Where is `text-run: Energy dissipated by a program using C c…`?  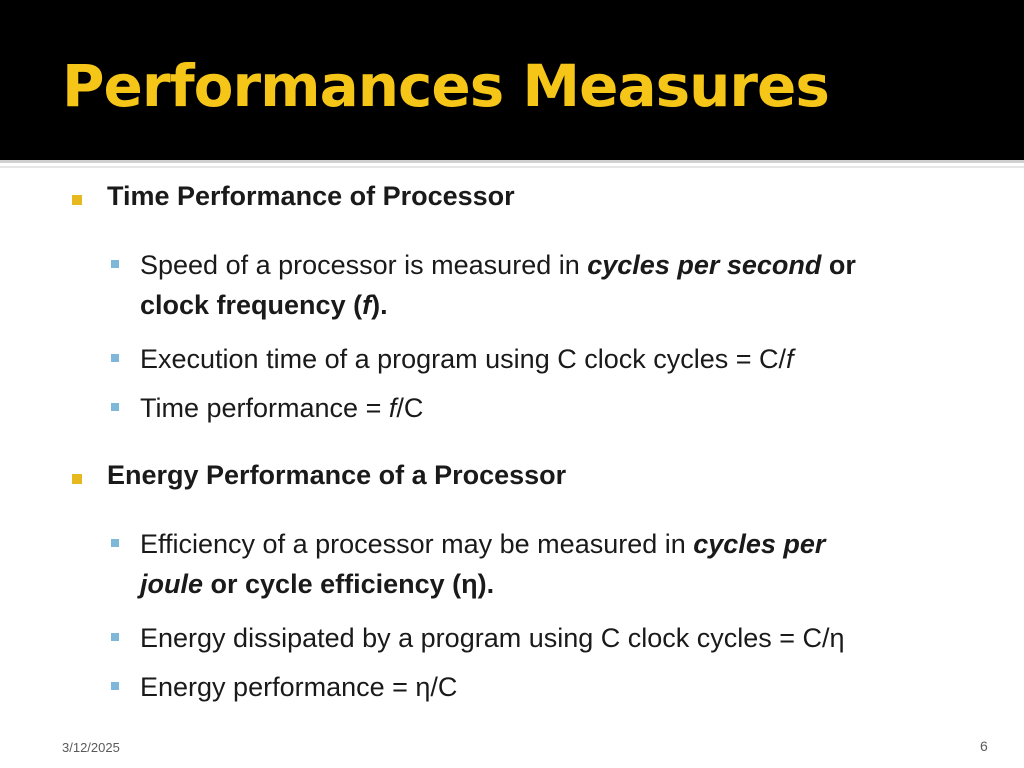 text-run: Energy dissipated by a program using C c… is located at coordinates (492, 638).